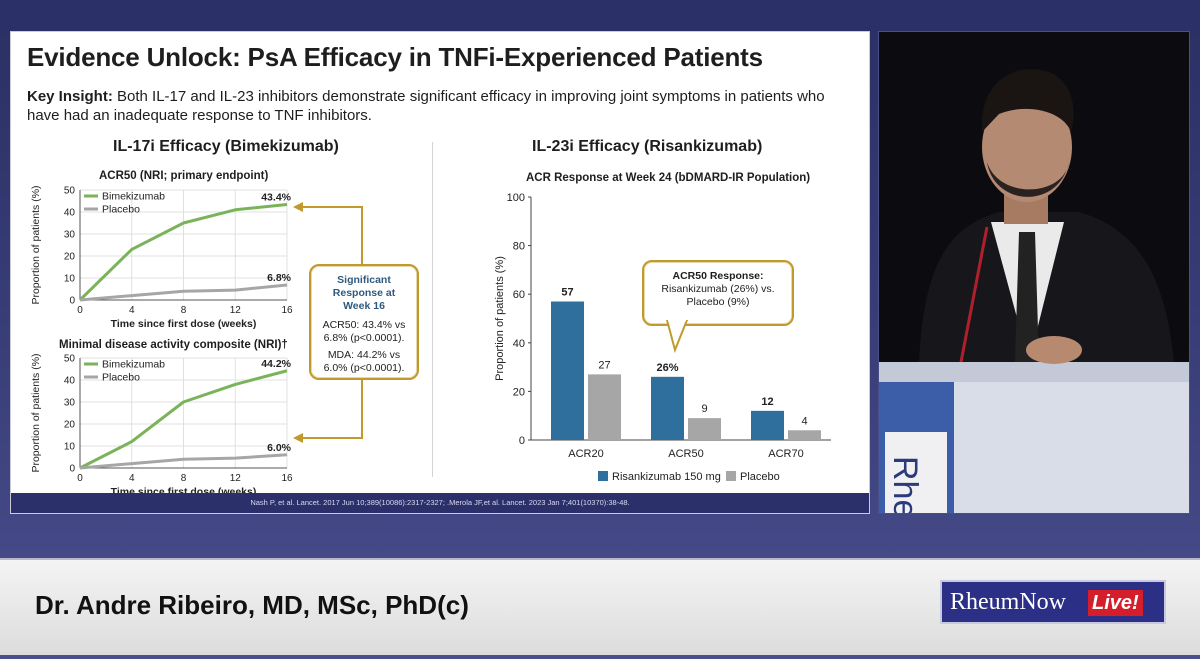 The width and height of the screenshot is (1200, 659). I want to click on bar-ytick-label: 0, so click(522, 441).